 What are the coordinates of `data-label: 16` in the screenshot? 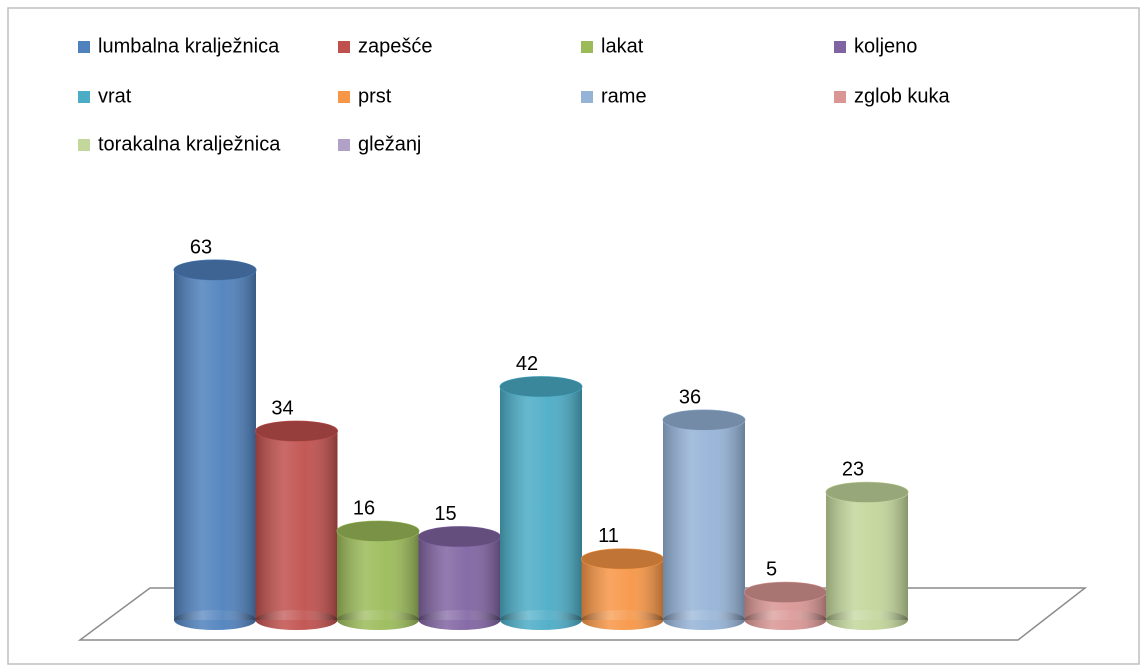 It's located at (364, 508).